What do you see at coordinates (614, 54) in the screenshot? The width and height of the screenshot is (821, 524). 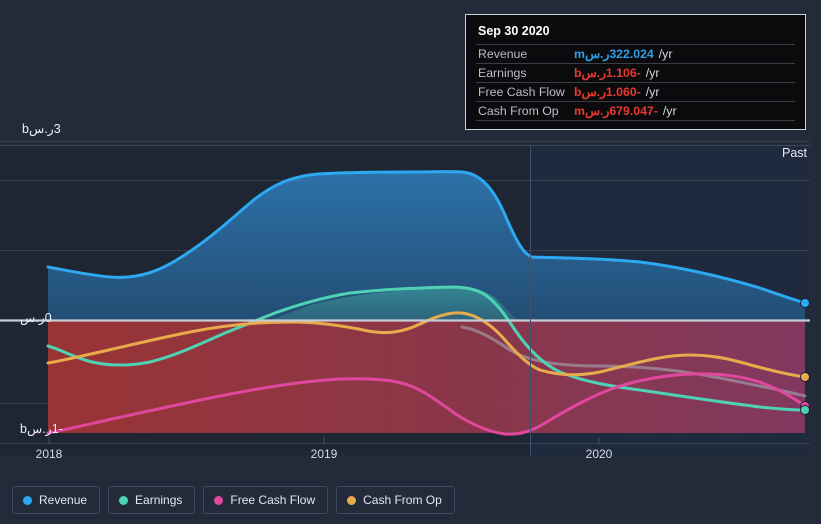 I see `tooltip-value-revenue: 322.024ر.سm` at bounding box center [614, 54].